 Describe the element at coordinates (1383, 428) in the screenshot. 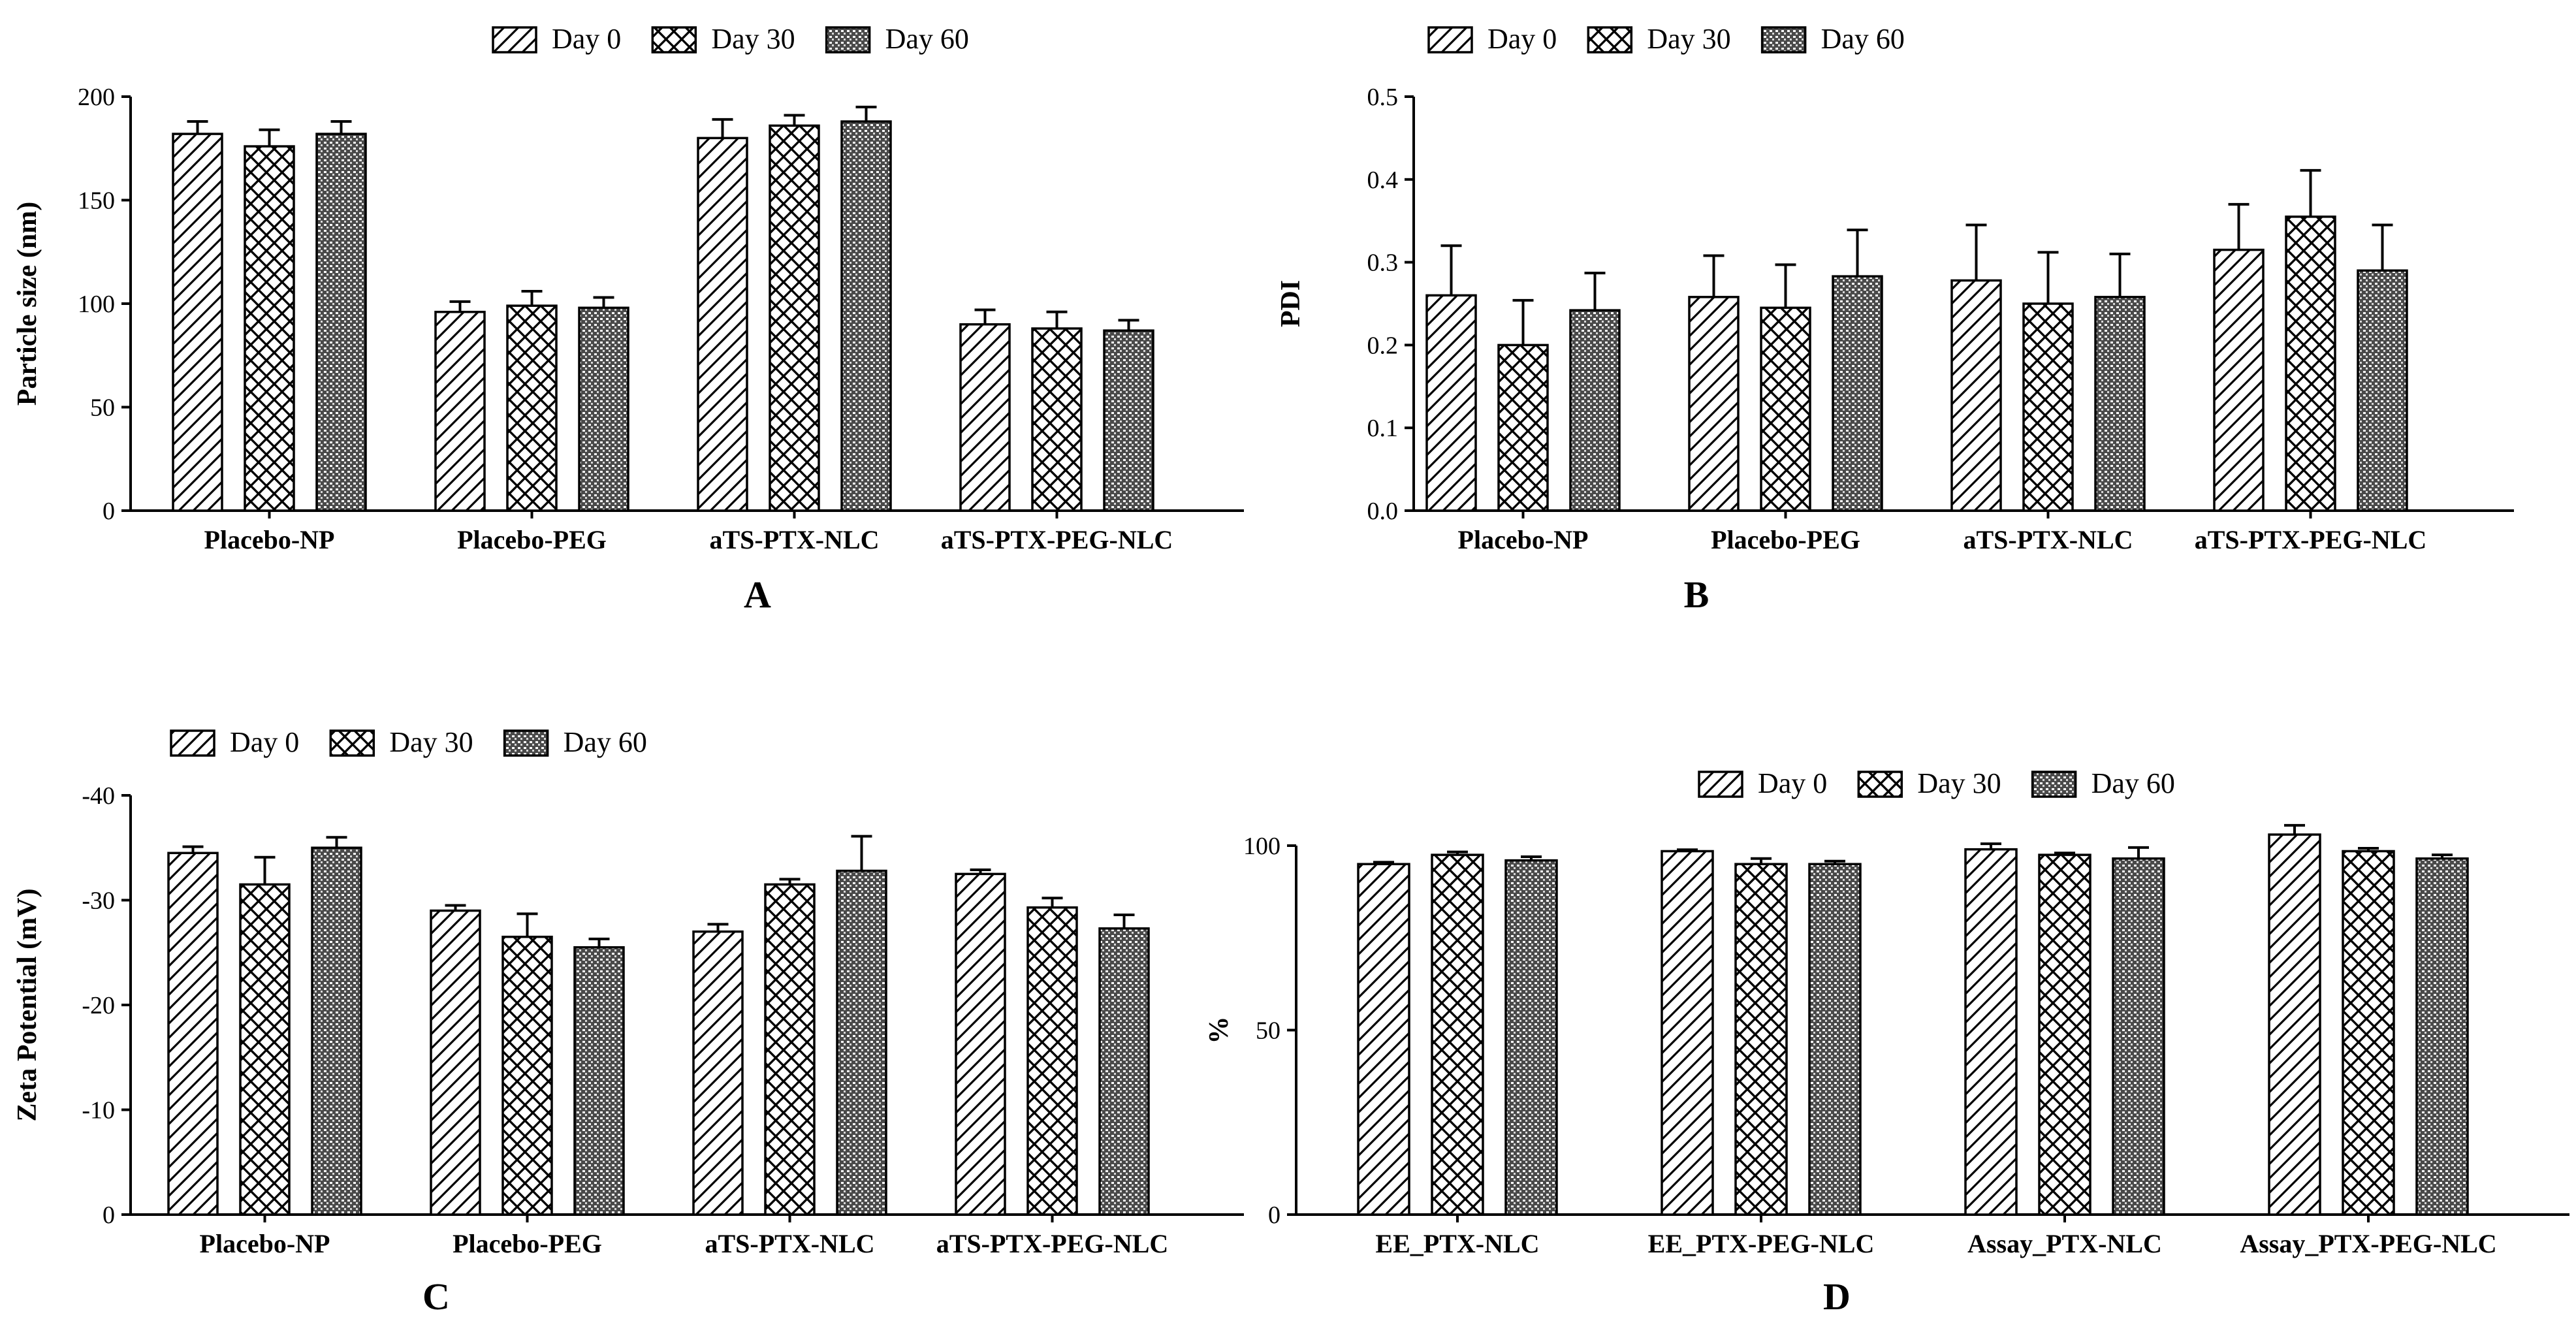

I see `y-tick-label: 0.1` at that location.